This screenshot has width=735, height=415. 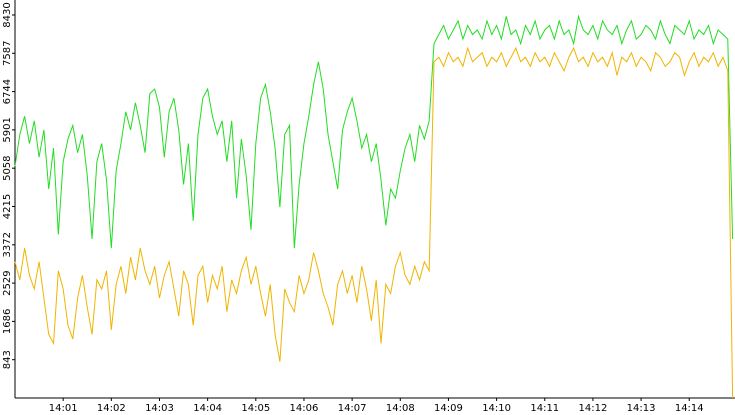 What do you see at coordinates (448, 408) in the screenshot?
I see `x-tick-label: 14:09` at bounding box center [448, 408].